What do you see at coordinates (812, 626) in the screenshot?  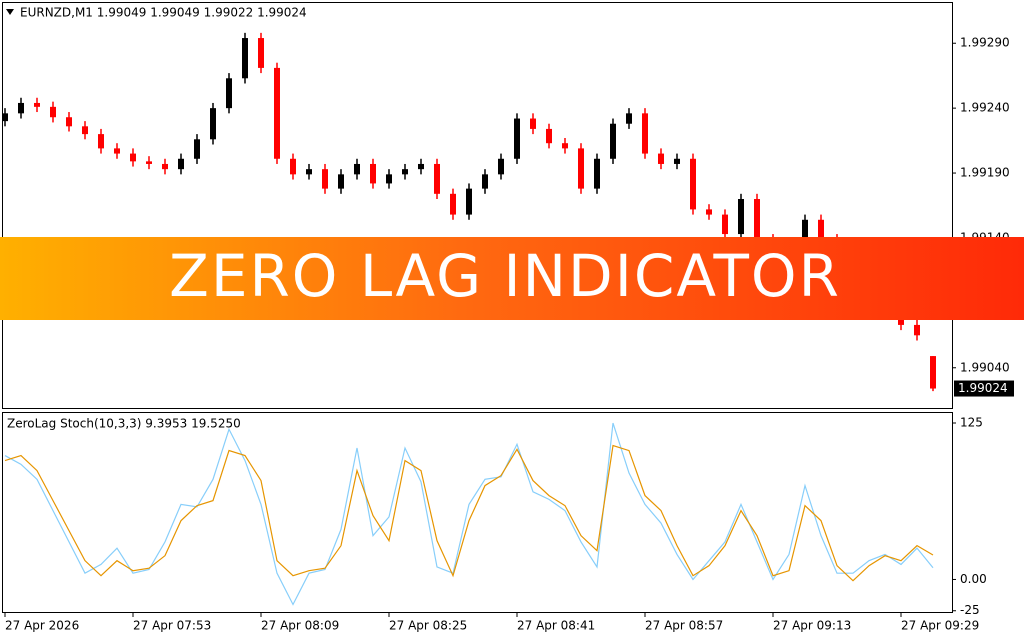 I see `x-tick-label: 27 Apr 09:13` at bounding box center [812, 626].